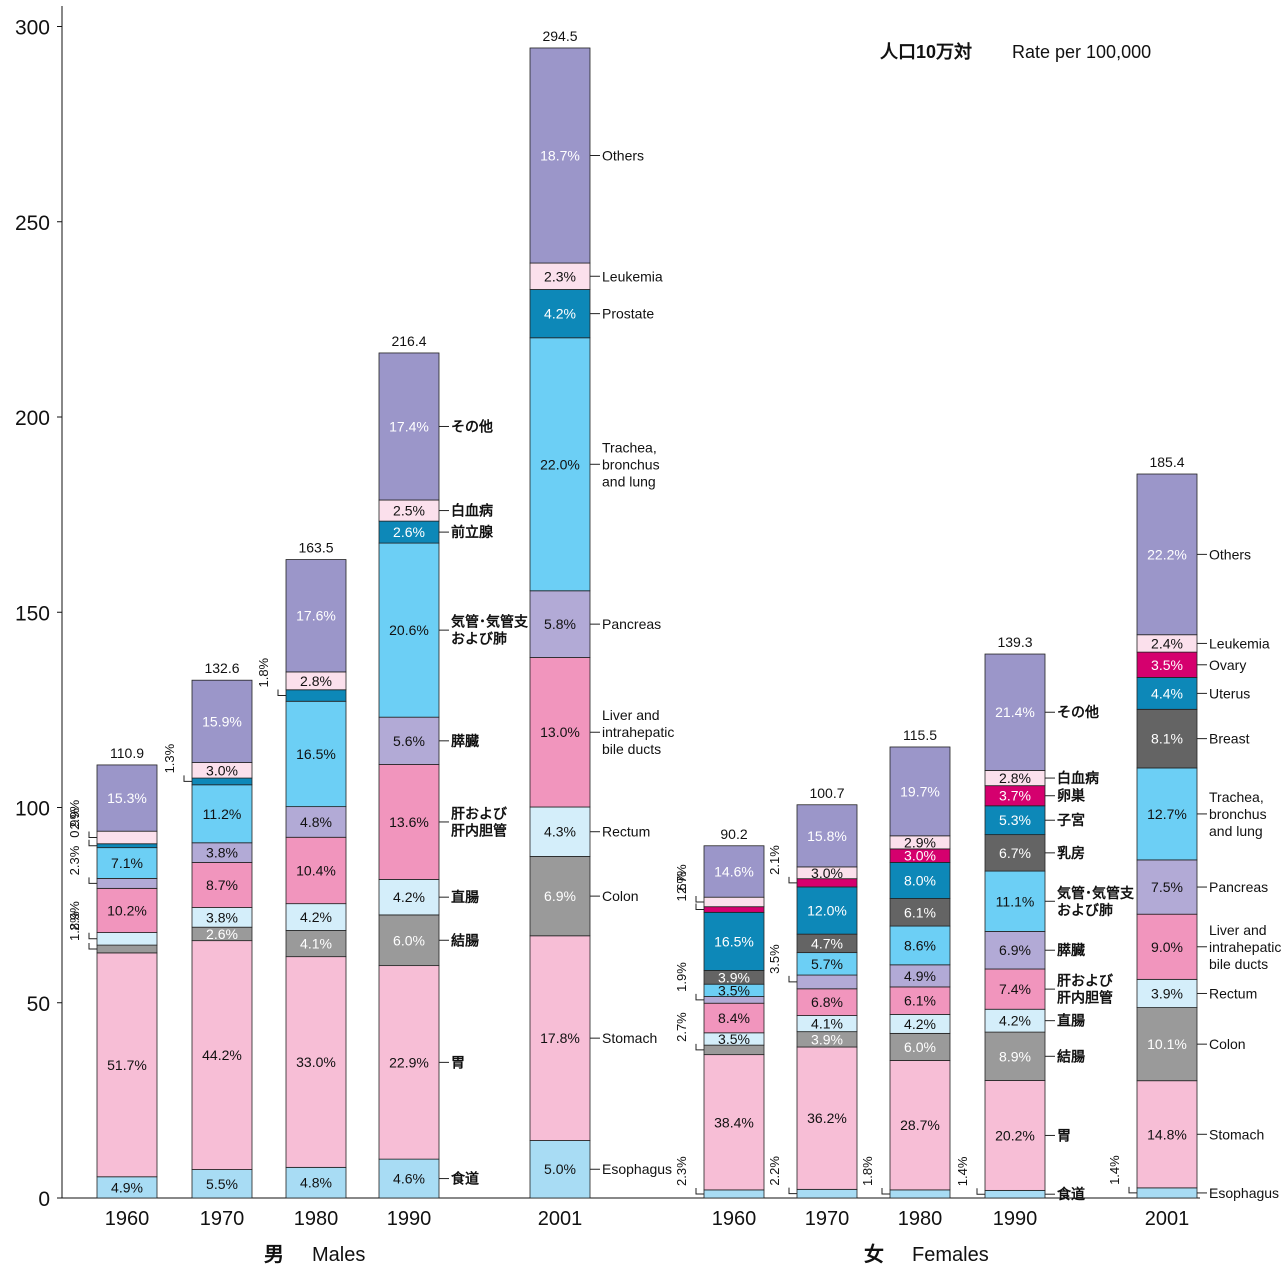 The height and width of the screenshot is (1267, 1288). Describe the element at coordinates (127, 910) in the screenshot. I see `segment-percent-label: 10.2%` at that location.